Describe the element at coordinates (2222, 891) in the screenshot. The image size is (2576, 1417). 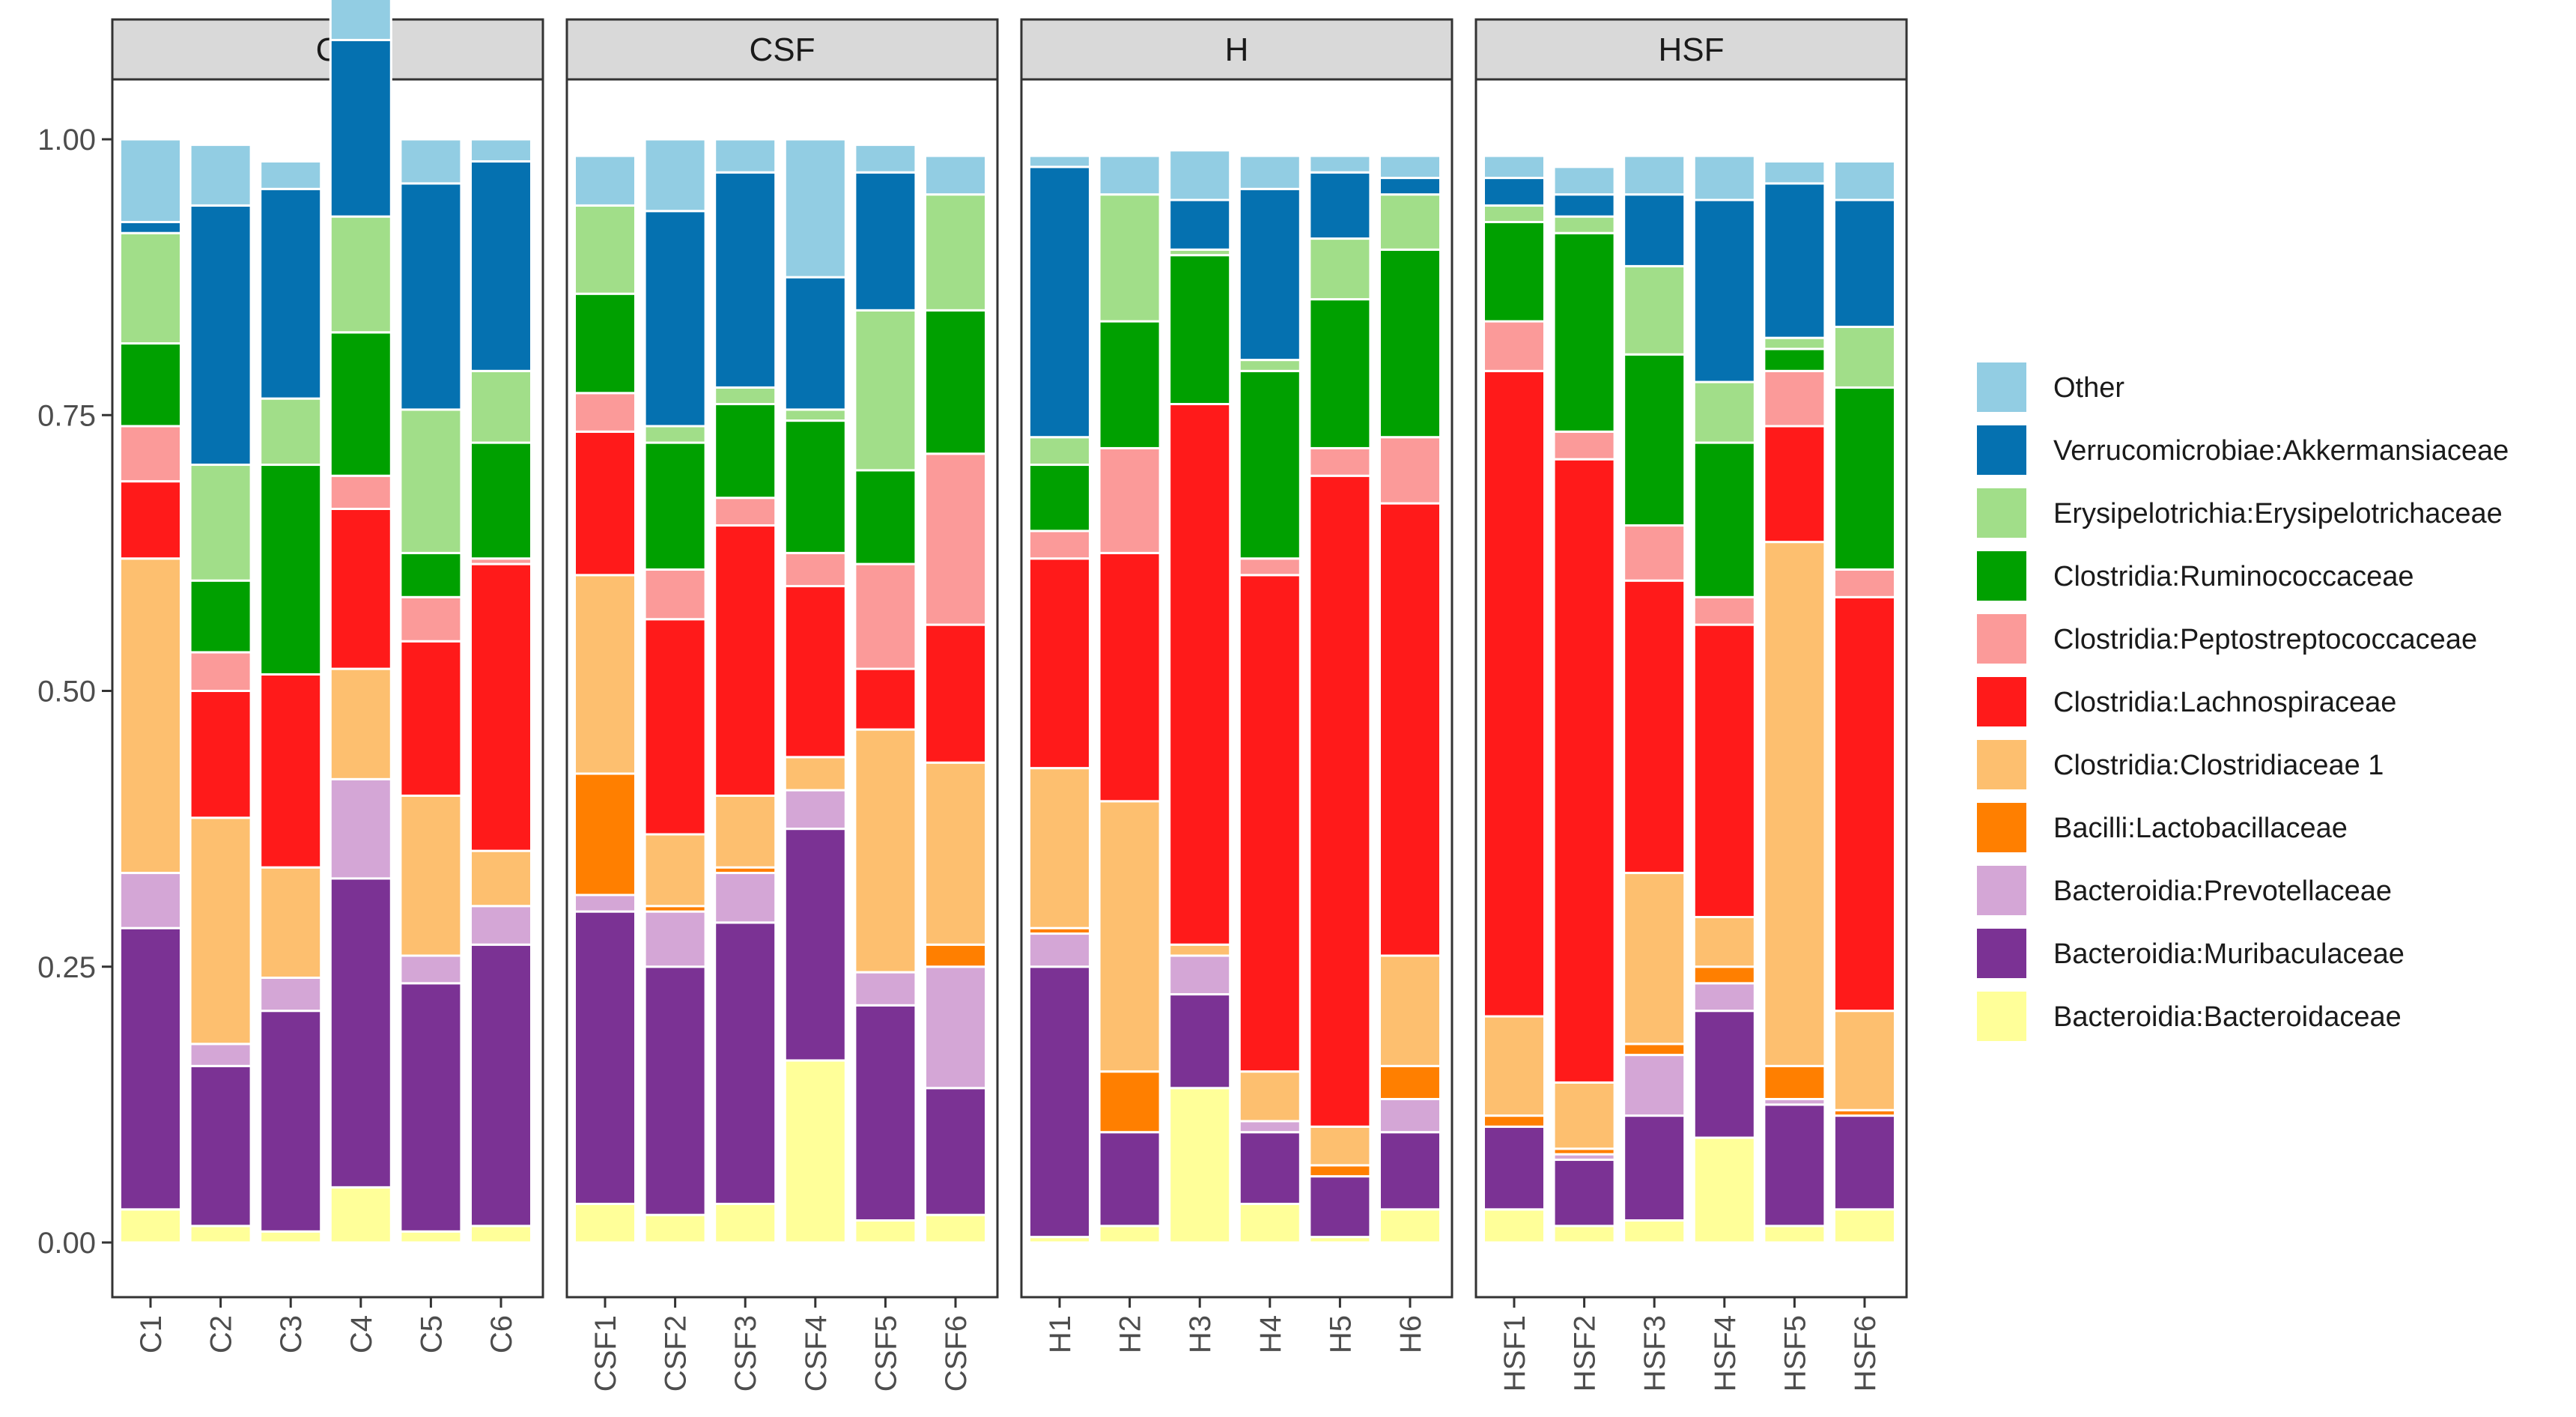
I see `legend-label: Bacteroidia:Prevotellaceae` at that location.